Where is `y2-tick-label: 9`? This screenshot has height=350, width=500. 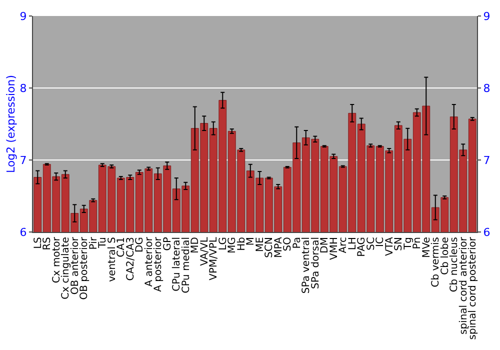
y2-tick-label: 9 is located at coordinates (486, 16).